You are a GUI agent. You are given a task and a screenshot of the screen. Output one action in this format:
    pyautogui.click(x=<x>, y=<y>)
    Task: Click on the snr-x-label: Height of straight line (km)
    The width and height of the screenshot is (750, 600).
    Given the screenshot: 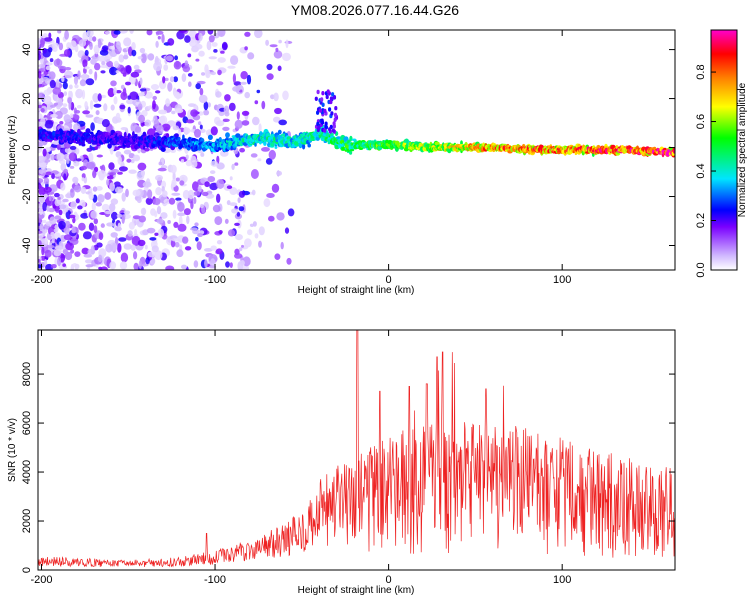 What is the action you would take?
    pyautogui.click(x=356, y=590)
    